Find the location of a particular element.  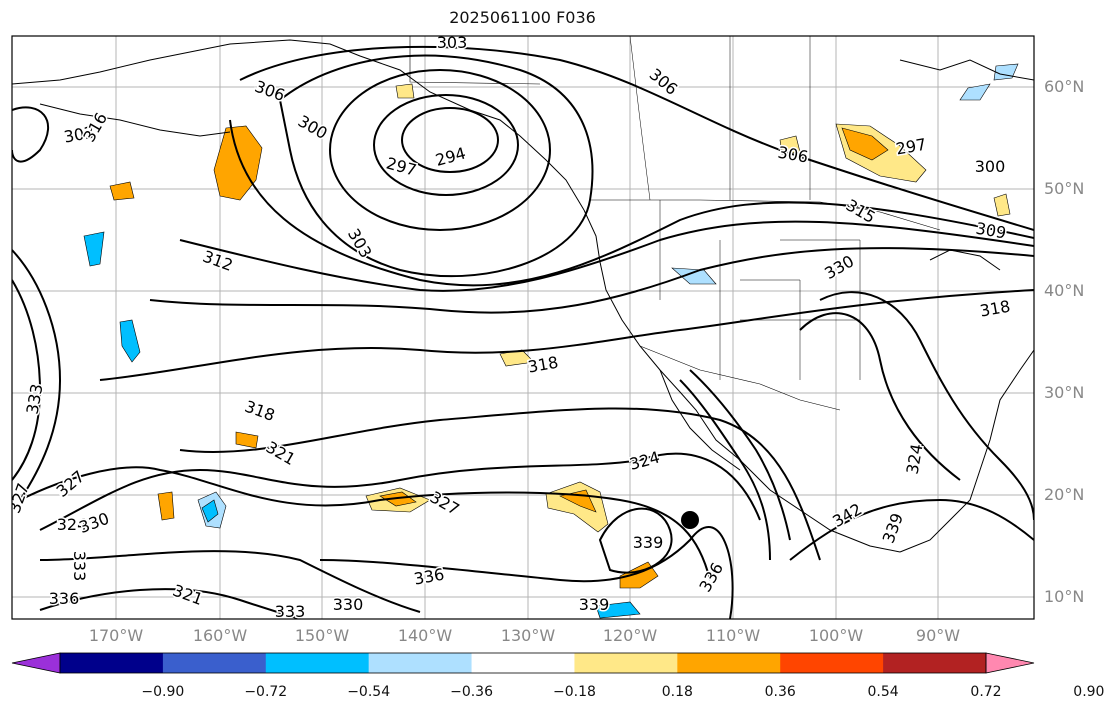

latitude-label: 60°N is located at coordinates (1064, 86).